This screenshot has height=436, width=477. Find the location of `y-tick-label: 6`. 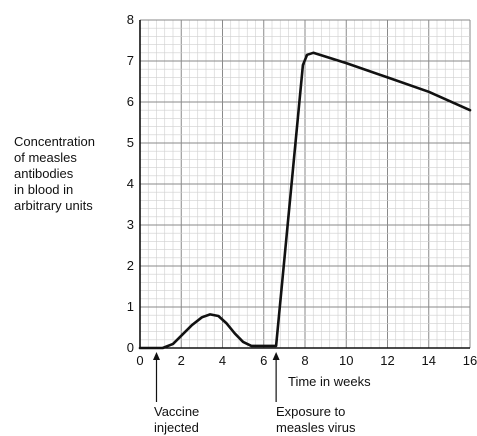

y-tick-label: 6 is located at coordinates (130, 101).